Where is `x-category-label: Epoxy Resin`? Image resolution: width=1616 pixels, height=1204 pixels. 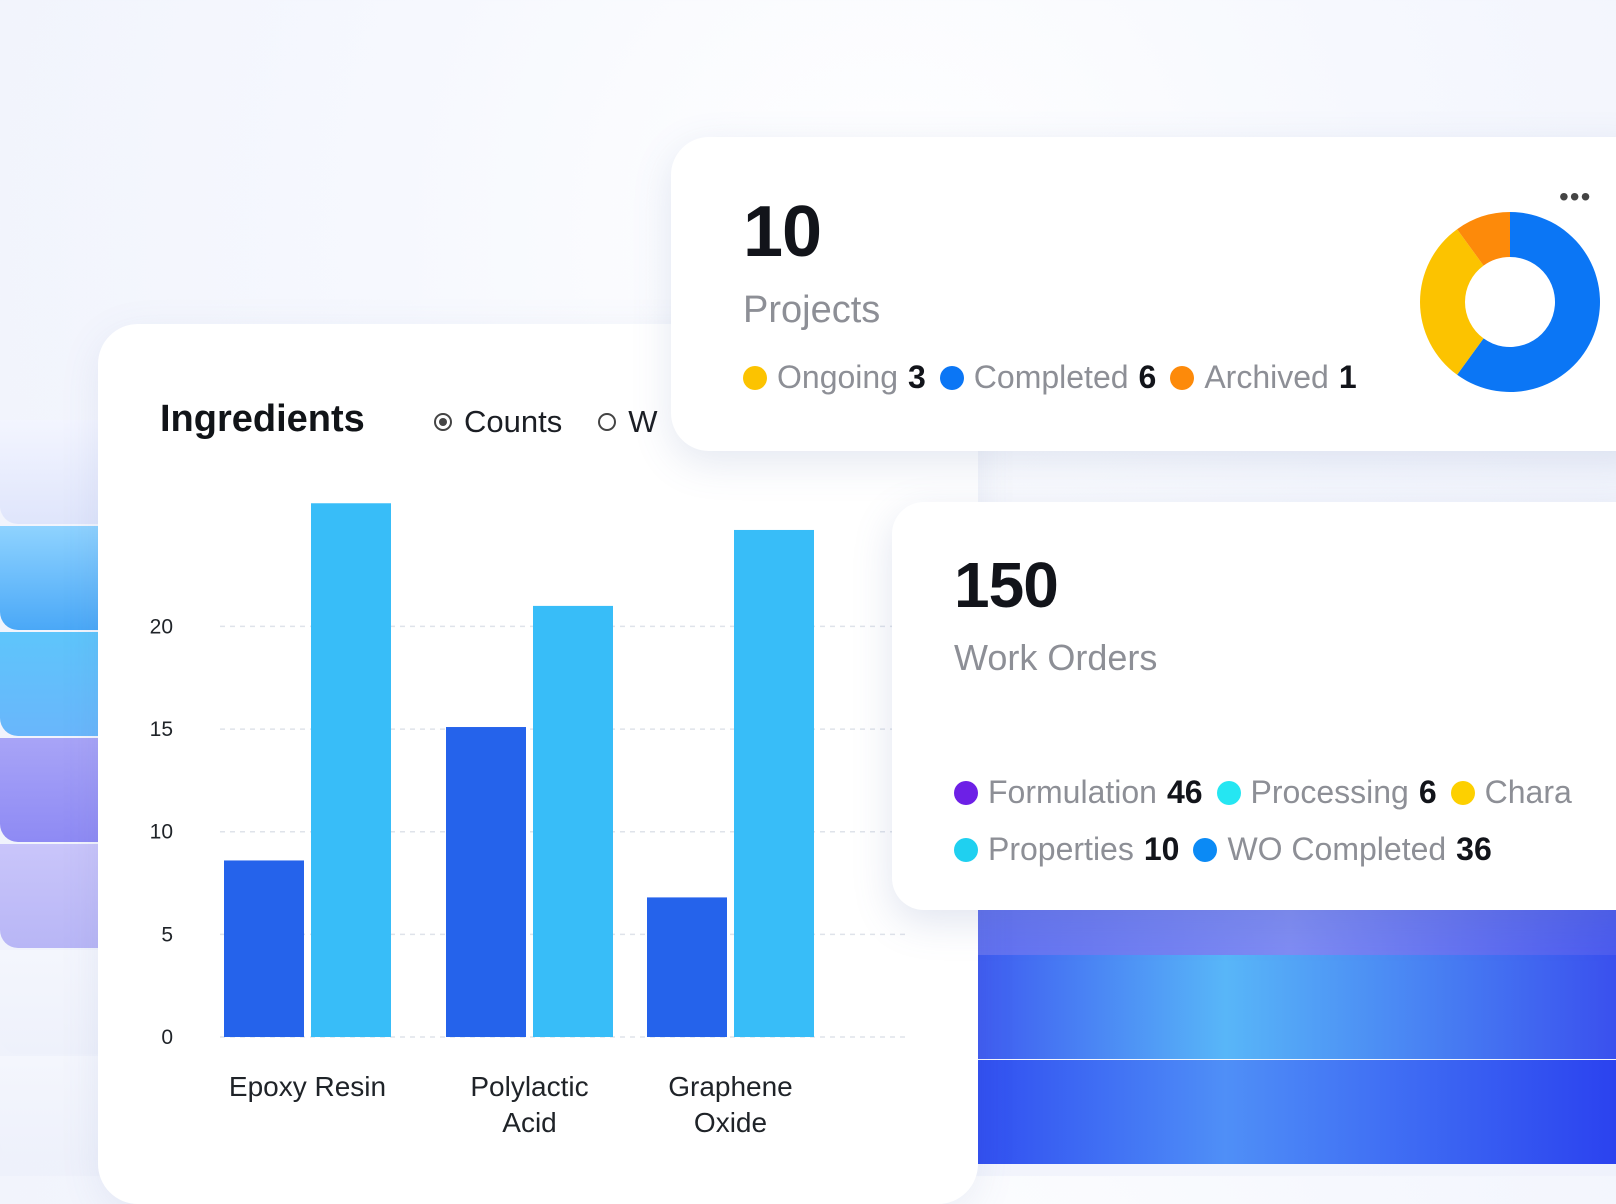
x-category-label: Epoxy Resin is located at coordinates (307, 1086).